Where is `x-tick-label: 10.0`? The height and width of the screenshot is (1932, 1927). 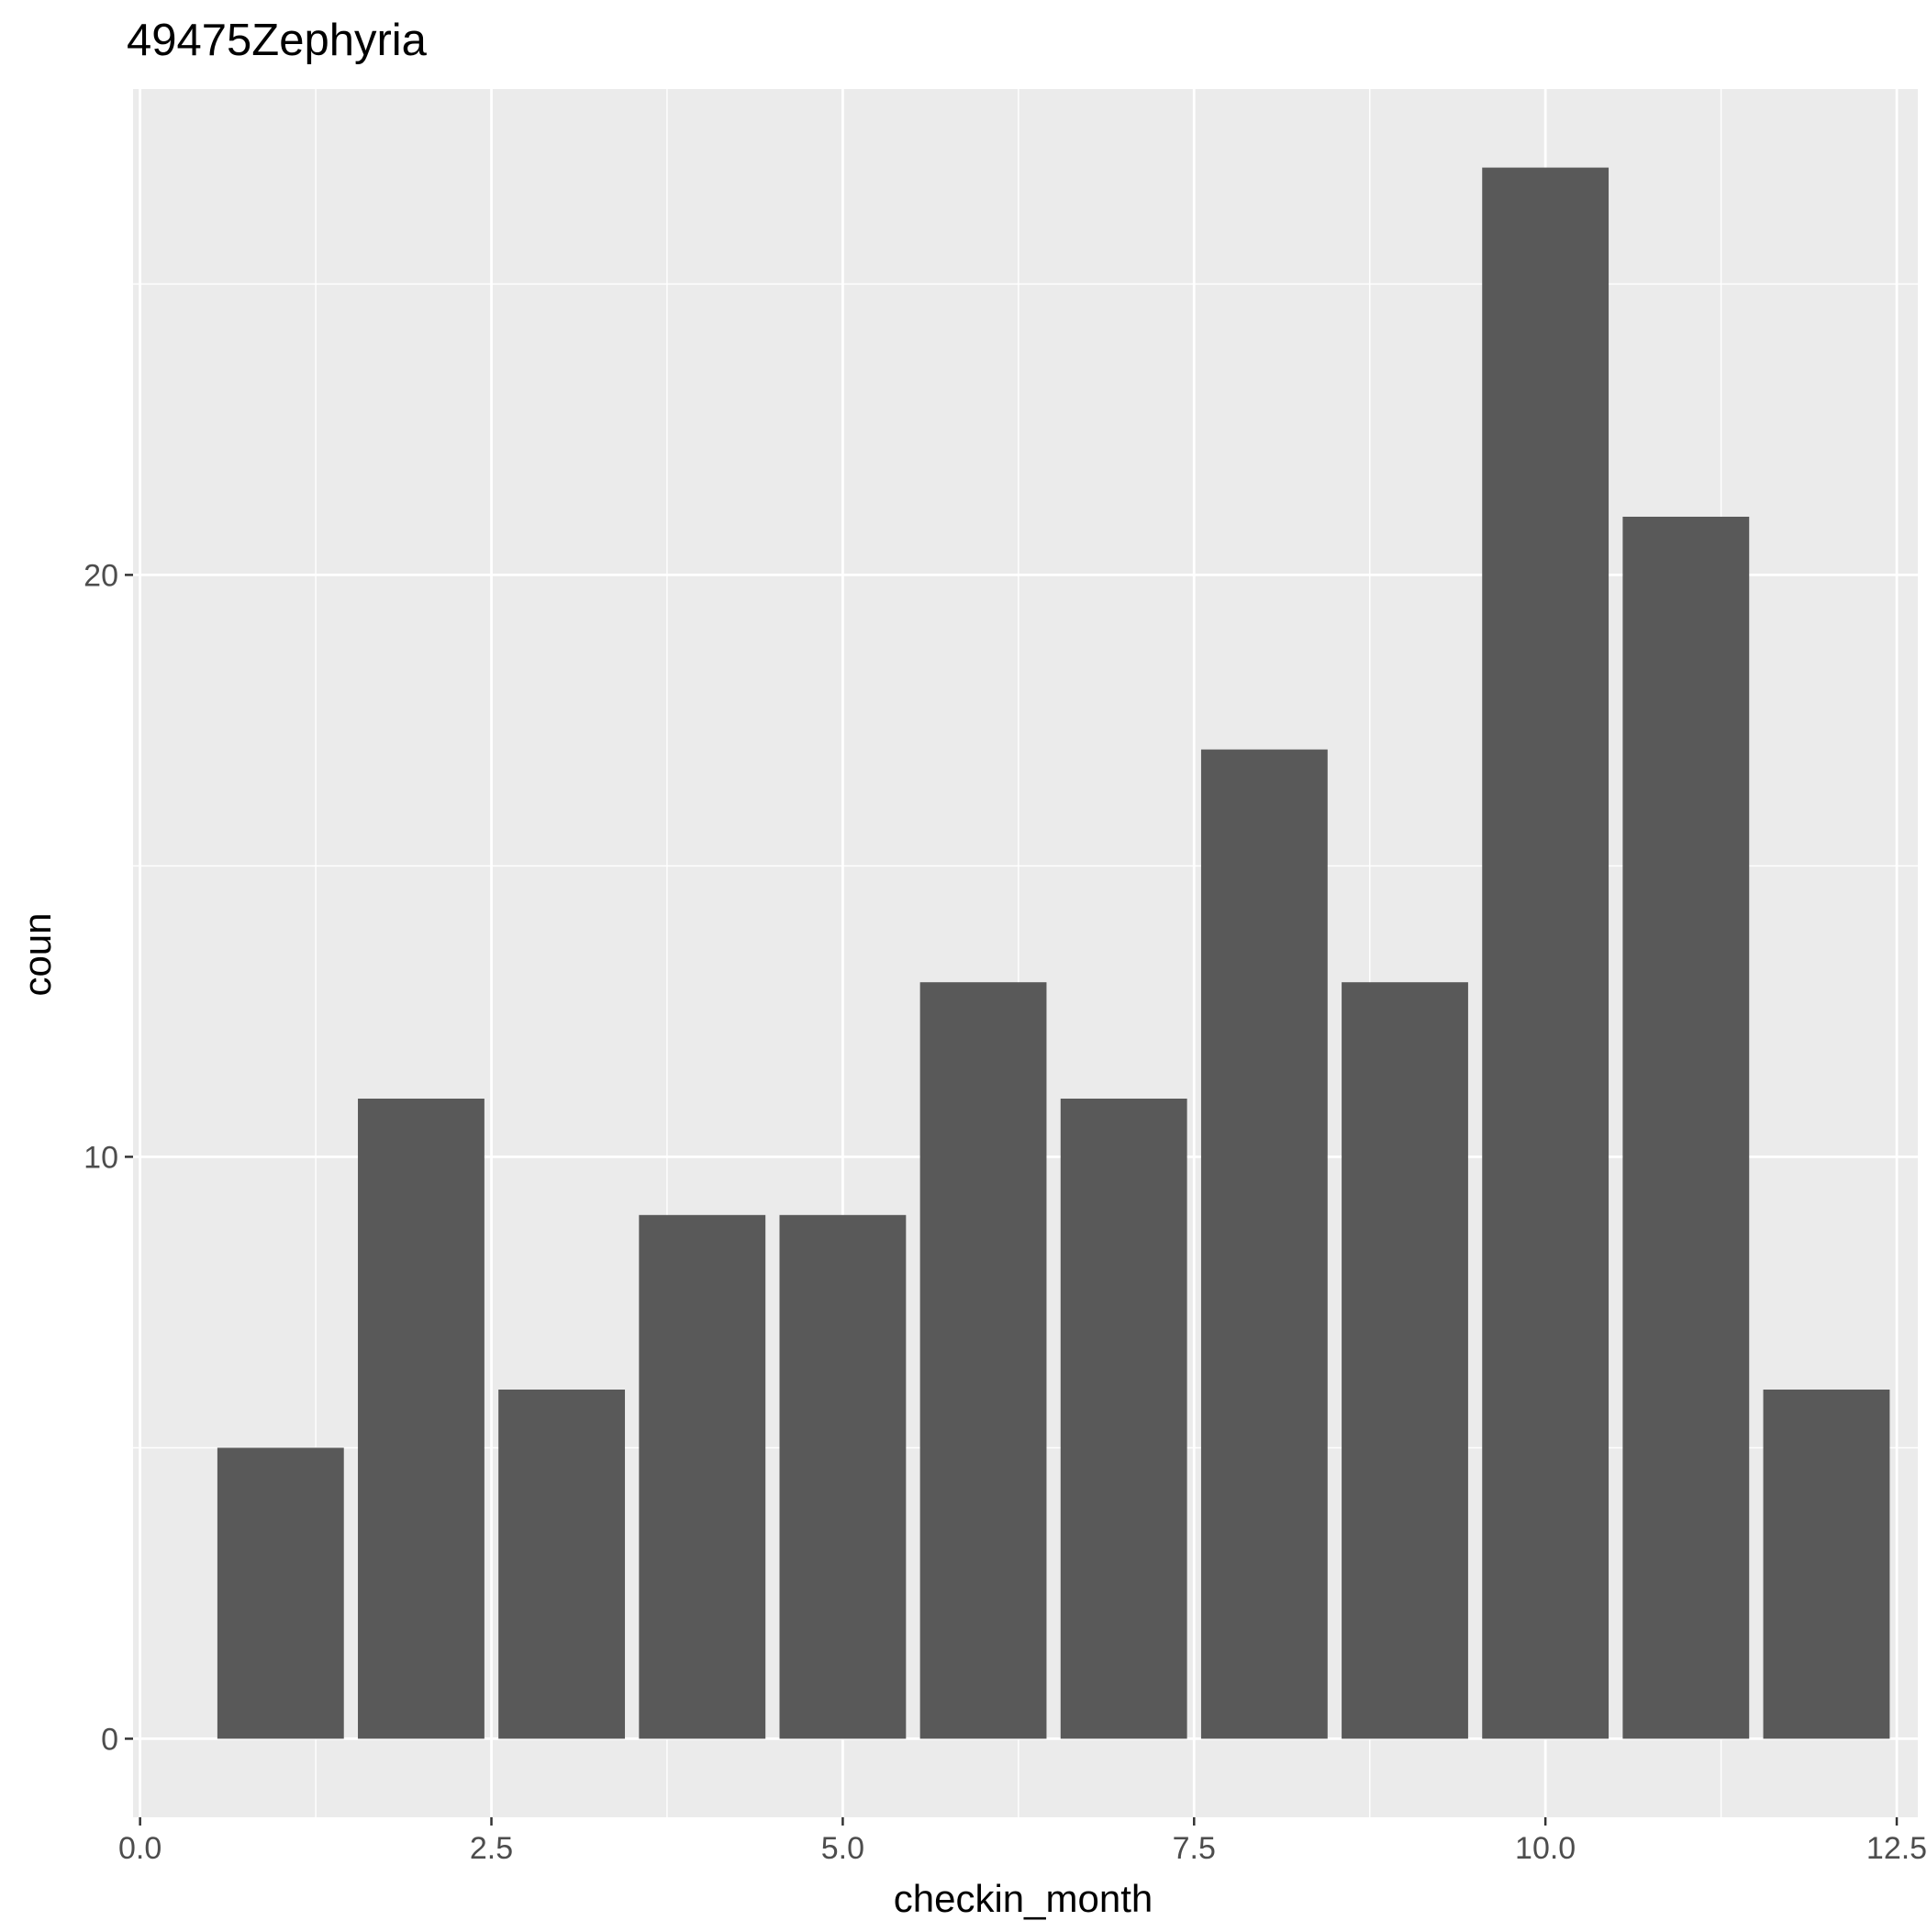
x-tick-label: 10.0 is located at coordinates (1545, 1849).